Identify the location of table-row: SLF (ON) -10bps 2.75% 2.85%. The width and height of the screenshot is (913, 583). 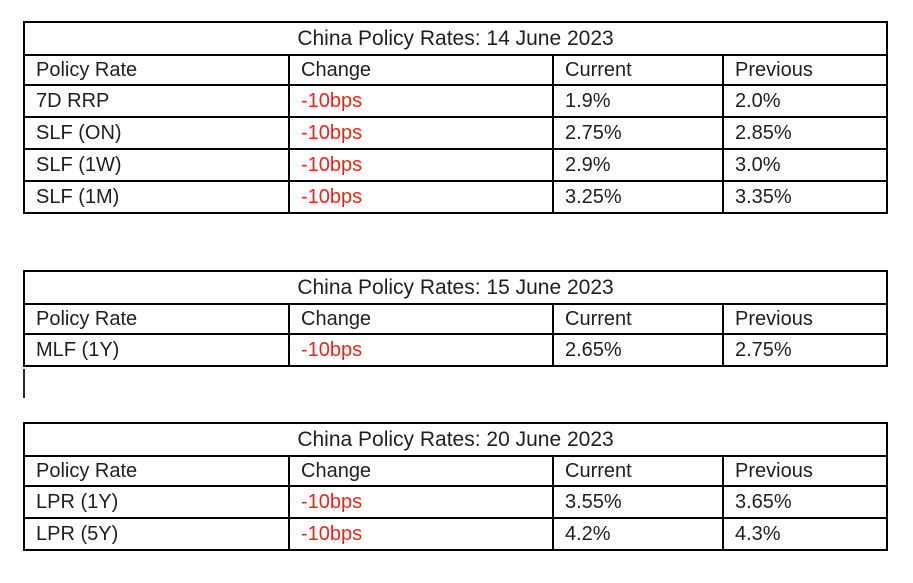
(455, 133).